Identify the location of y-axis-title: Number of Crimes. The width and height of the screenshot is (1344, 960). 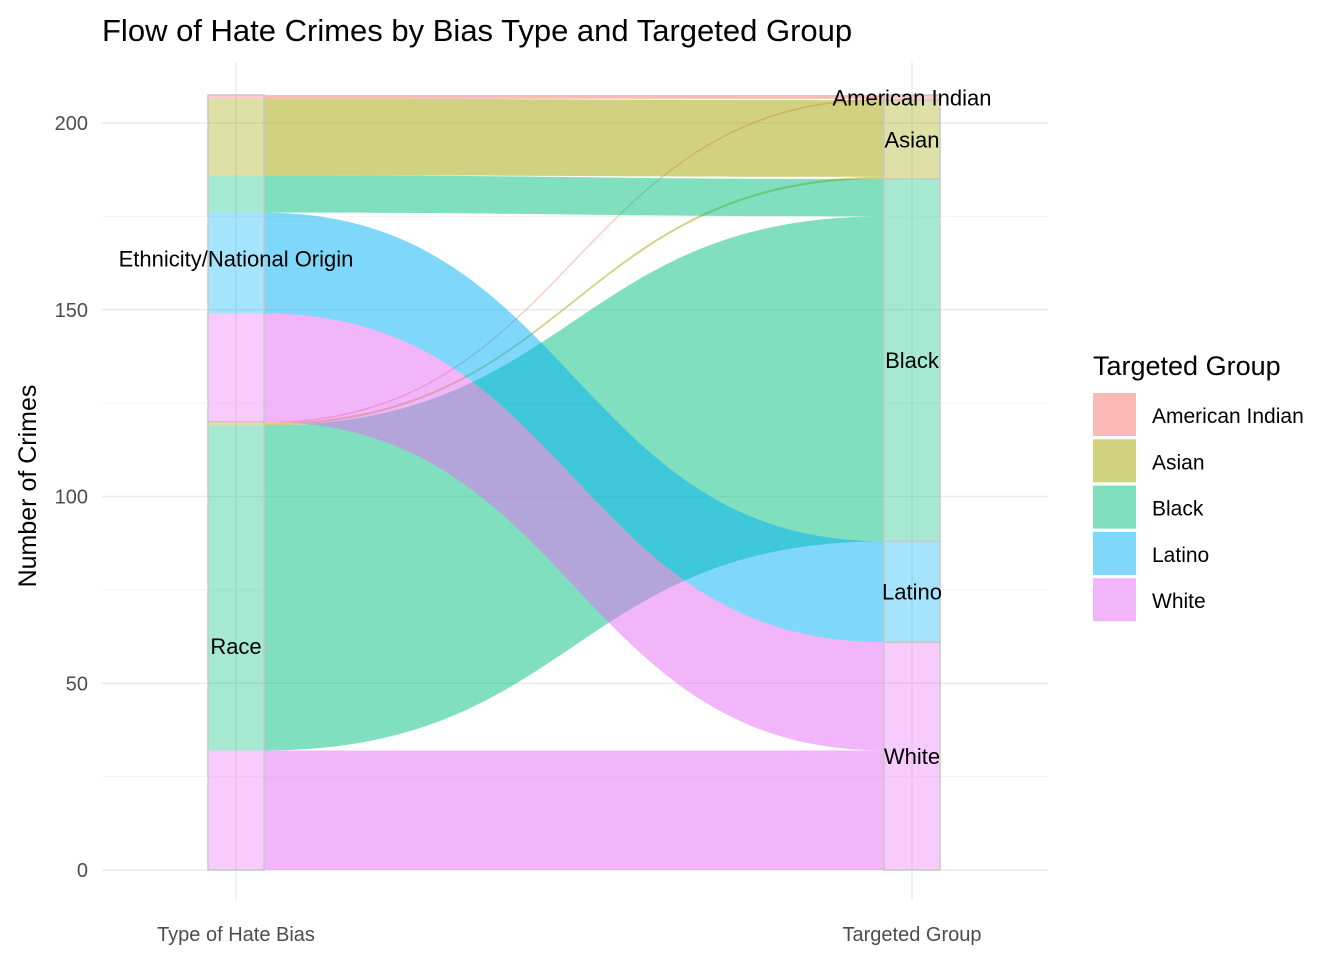
(28, 486).